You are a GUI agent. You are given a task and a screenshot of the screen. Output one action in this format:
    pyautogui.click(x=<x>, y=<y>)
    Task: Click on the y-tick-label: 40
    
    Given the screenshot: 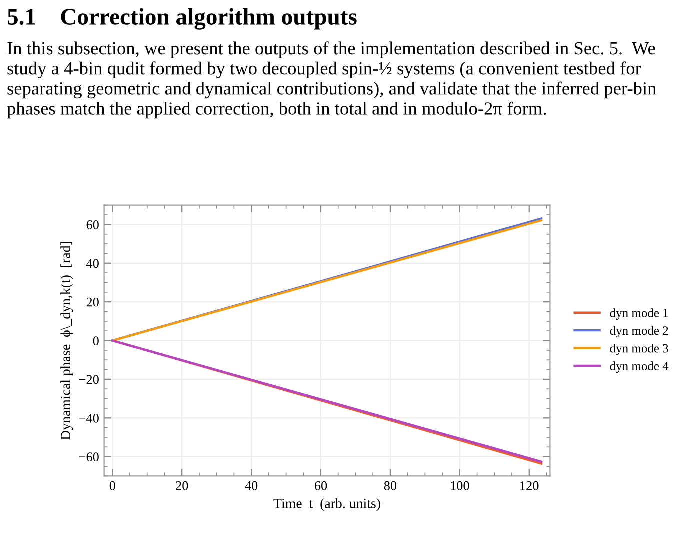 What is the action you would take?
    pyautogui.click(x=92, y=263)
    